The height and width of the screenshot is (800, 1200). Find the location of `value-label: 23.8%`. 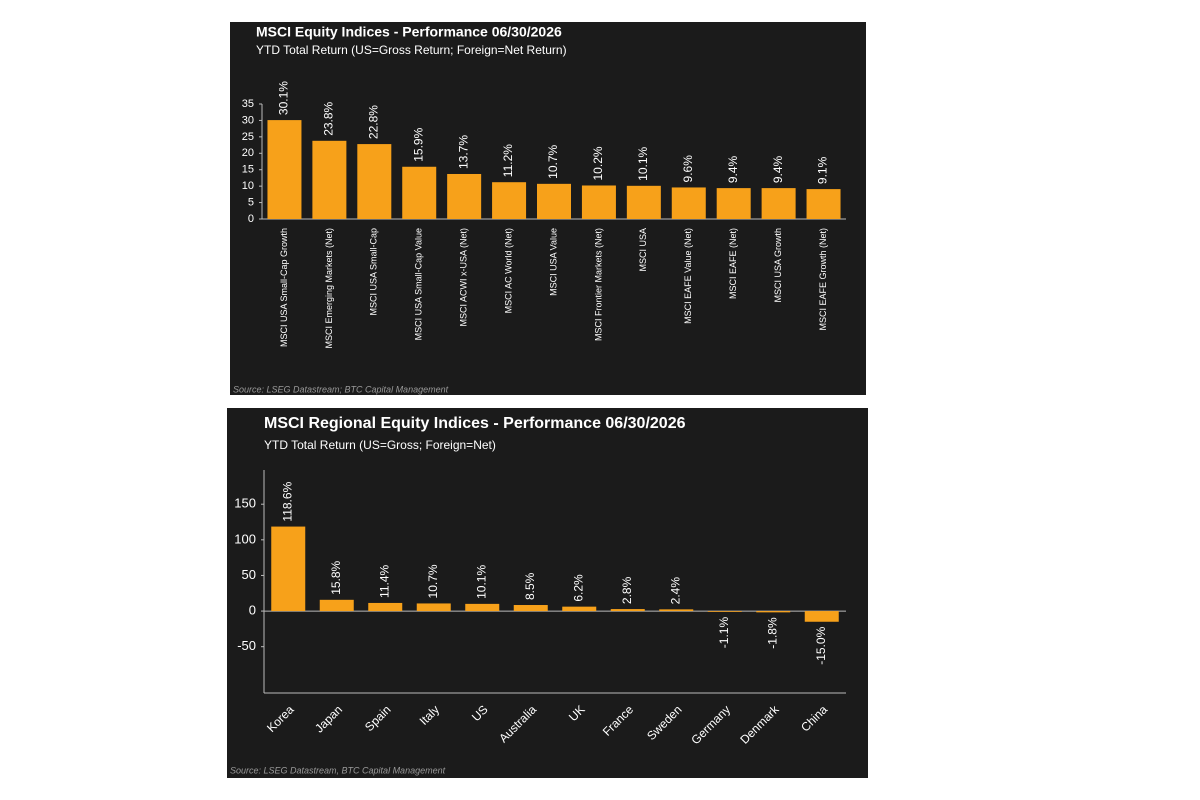

value-label: 23.8% is located at coordinates (329, 118).